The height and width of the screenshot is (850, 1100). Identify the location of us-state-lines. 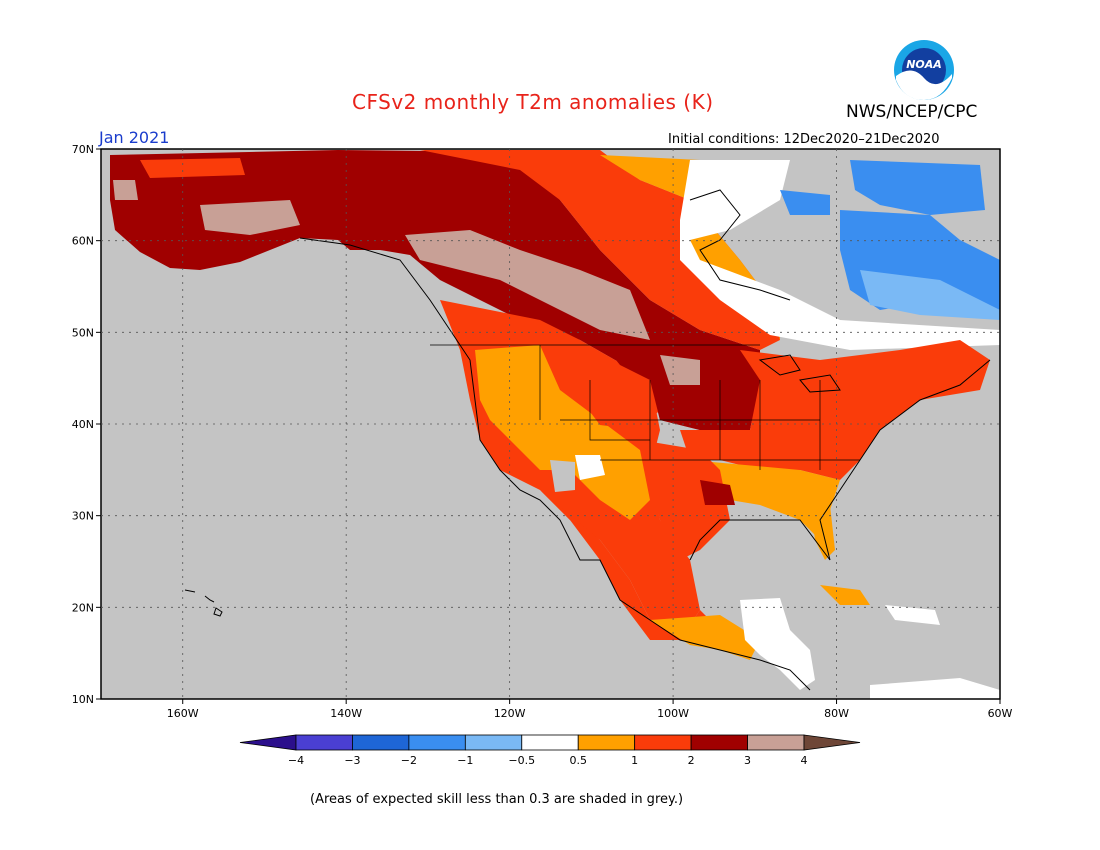
(645, 407).